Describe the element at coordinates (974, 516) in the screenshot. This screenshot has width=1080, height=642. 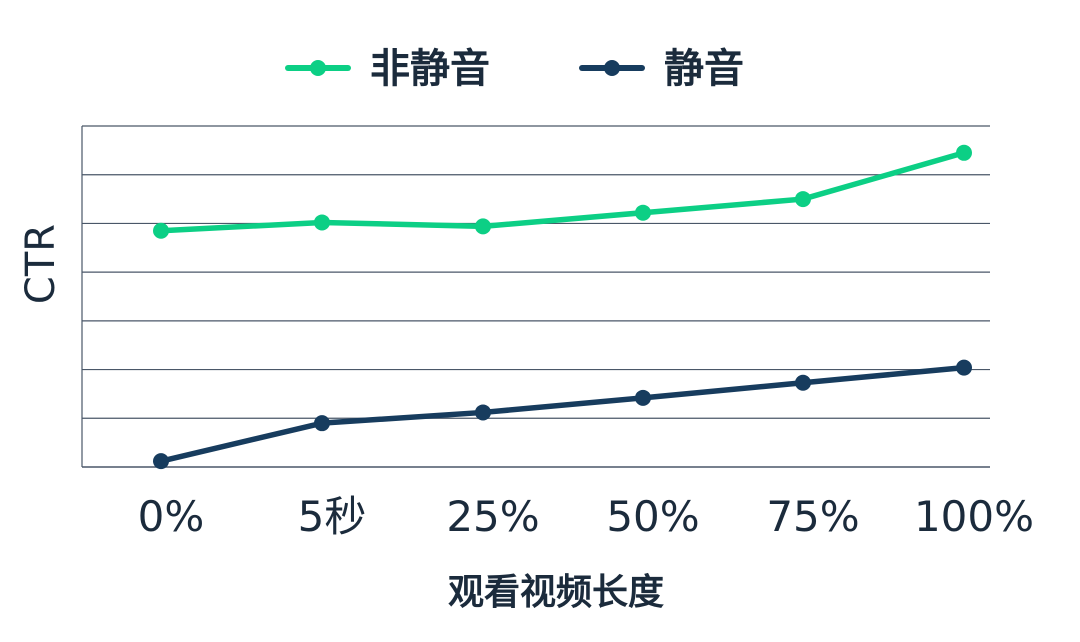
I see `x-tick-label: 100%` at that location.